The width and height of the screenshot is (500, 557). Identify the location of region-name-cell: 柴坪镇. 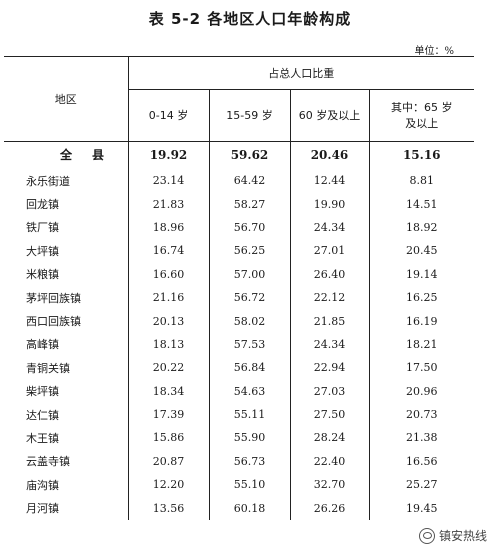
(66, 391).